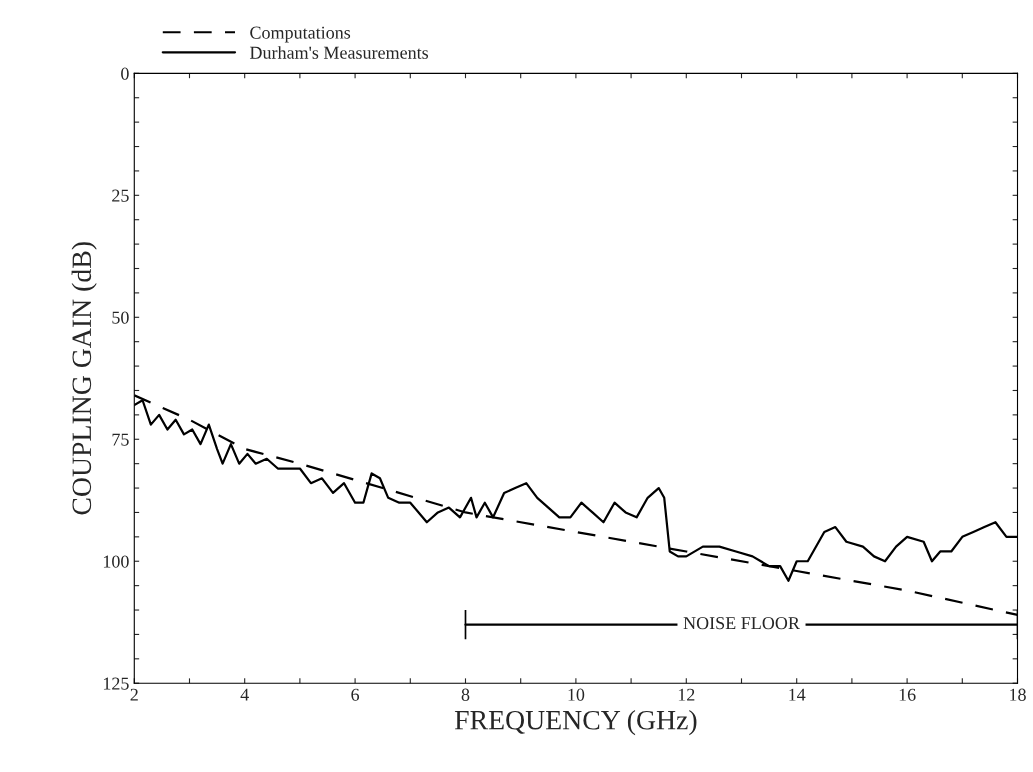 This screenshot has height=772, width=1033. What do you see at coordinates (355, 694) in the screenshot?
I see `x-tick-label: 6` at bounding box center [355, 694].